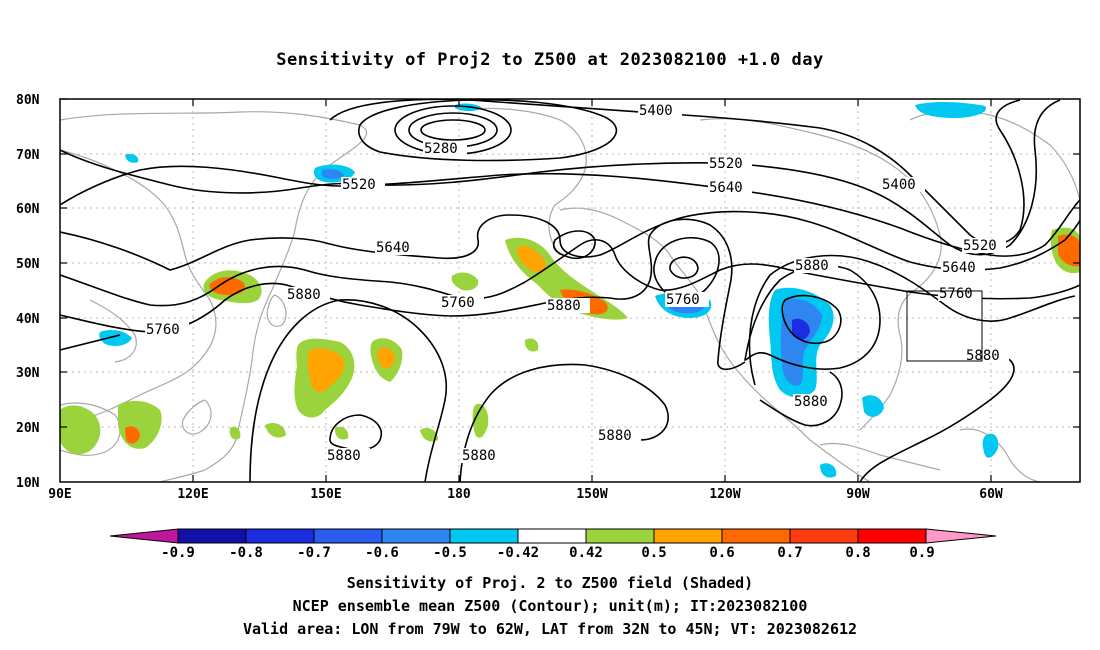 The width and height of the screenshot is (1100, 650). I want to click on lat-label: 30N, so click(28, 373).